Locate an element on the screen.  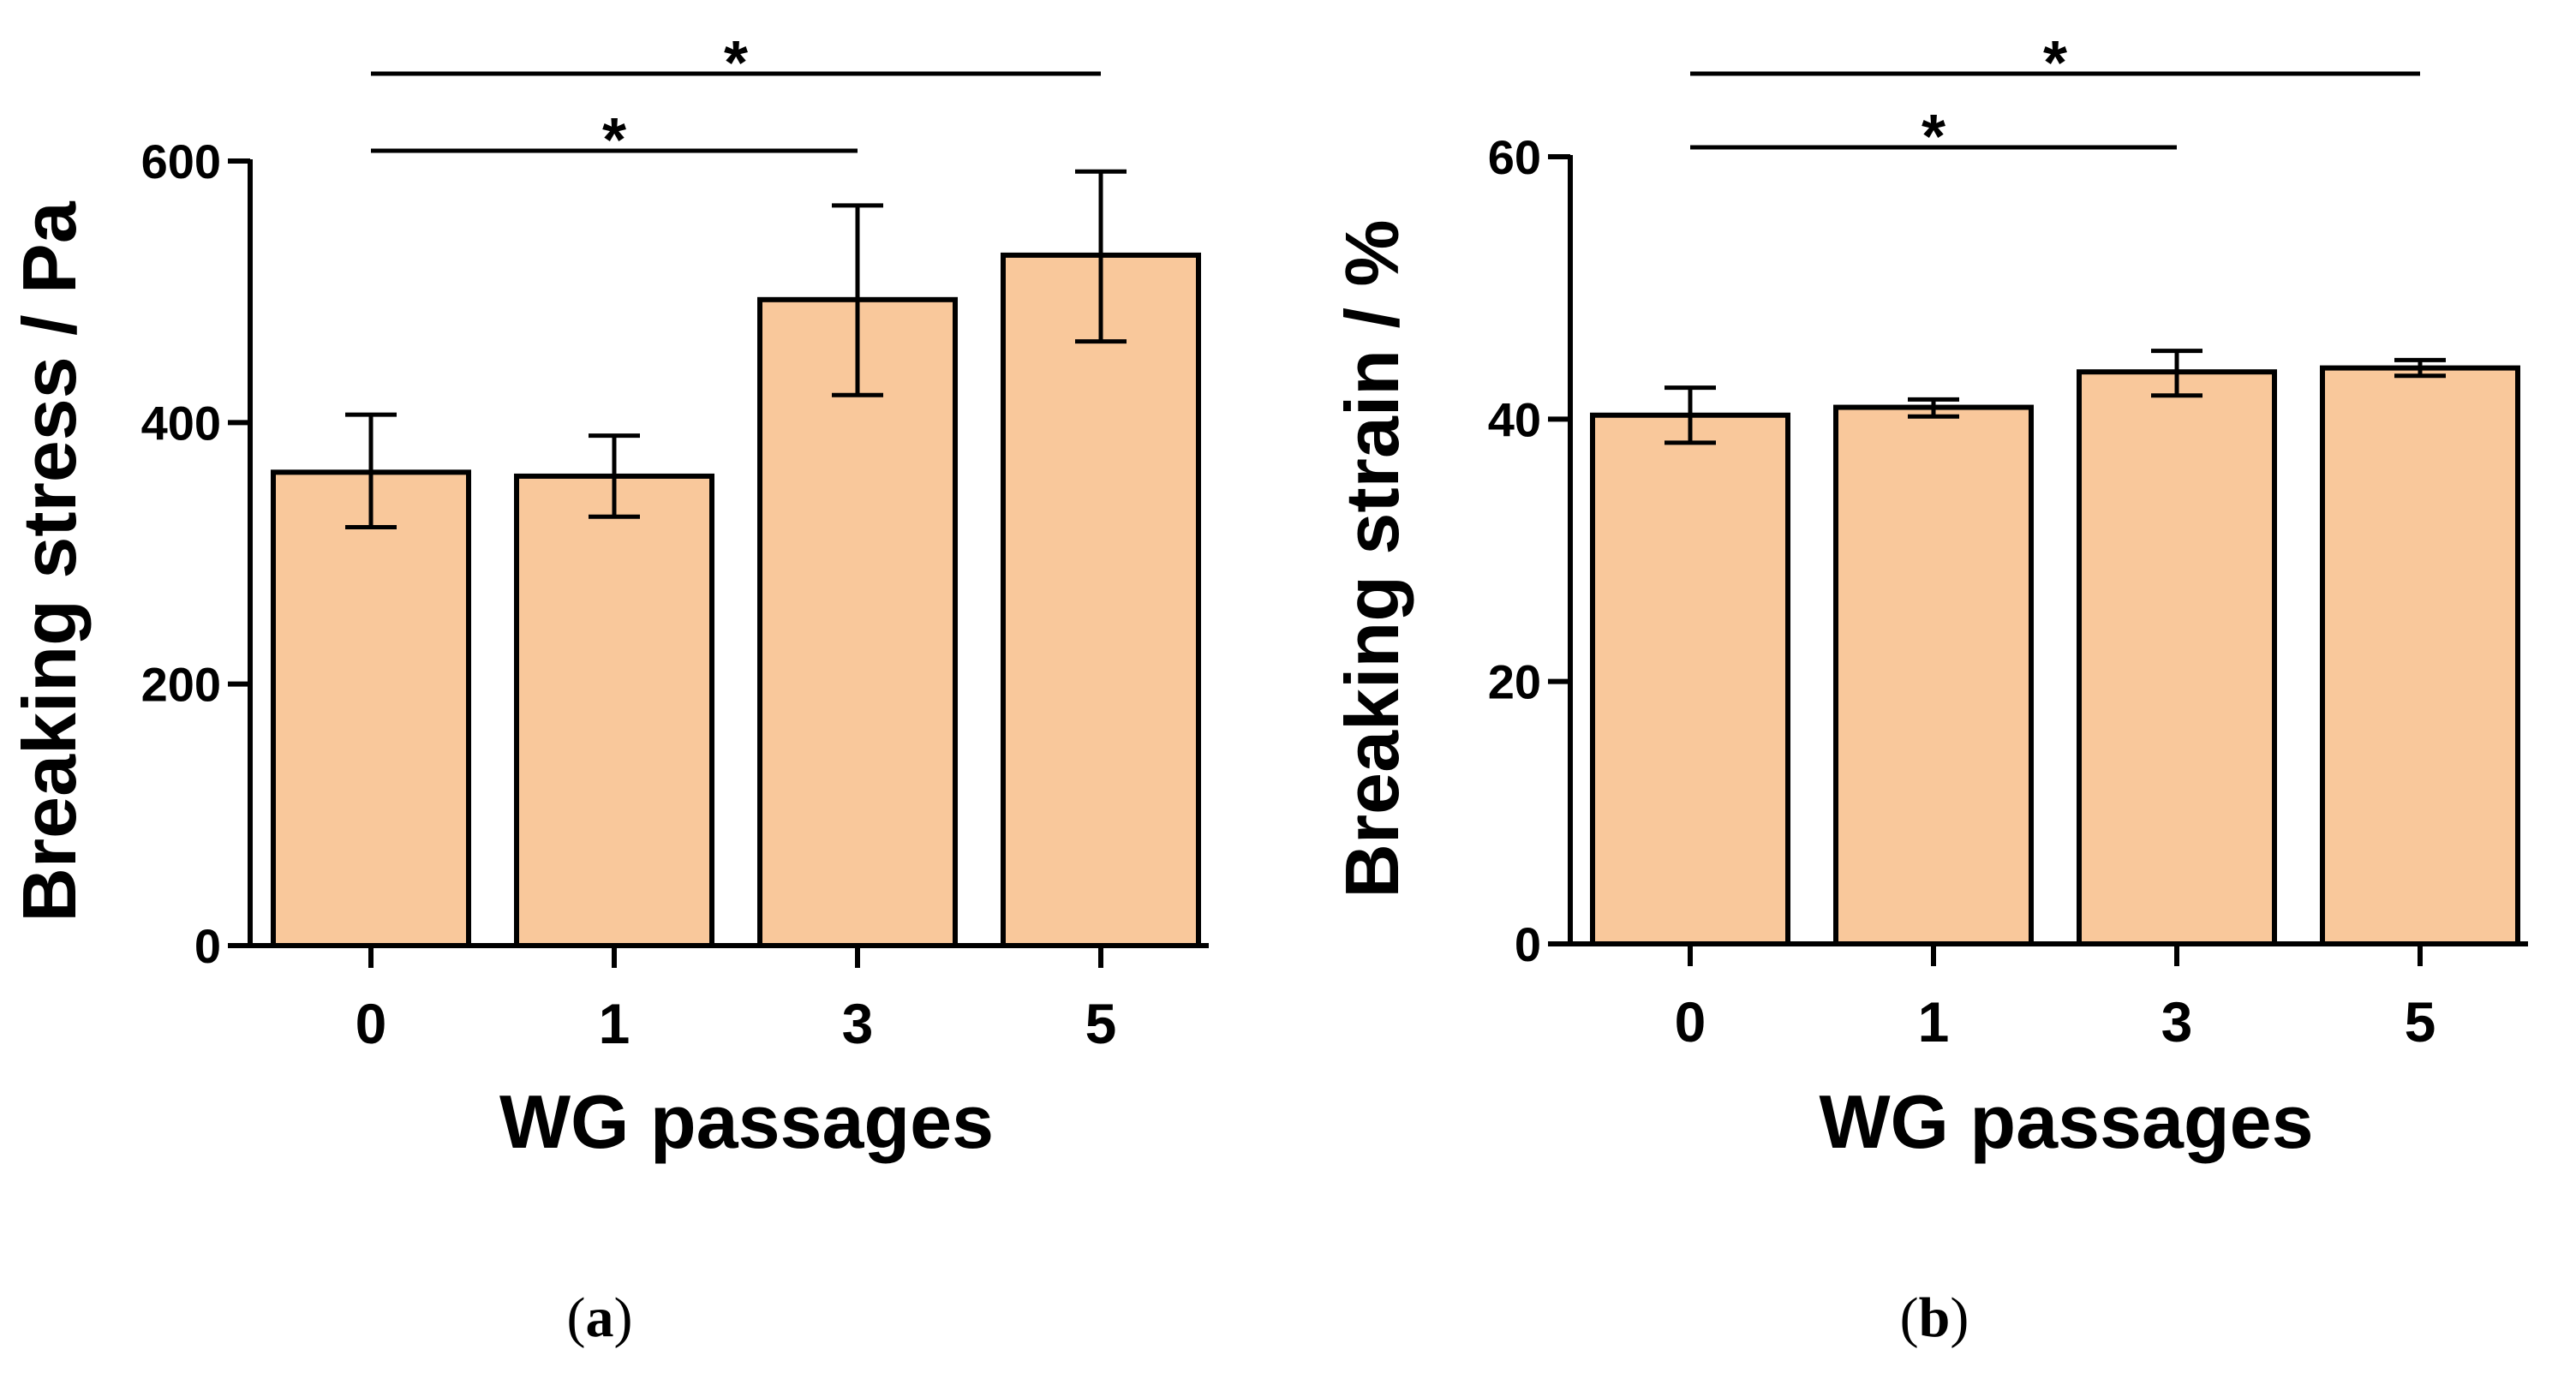
panel-label: (a) is located at coordinates (600, 1317).